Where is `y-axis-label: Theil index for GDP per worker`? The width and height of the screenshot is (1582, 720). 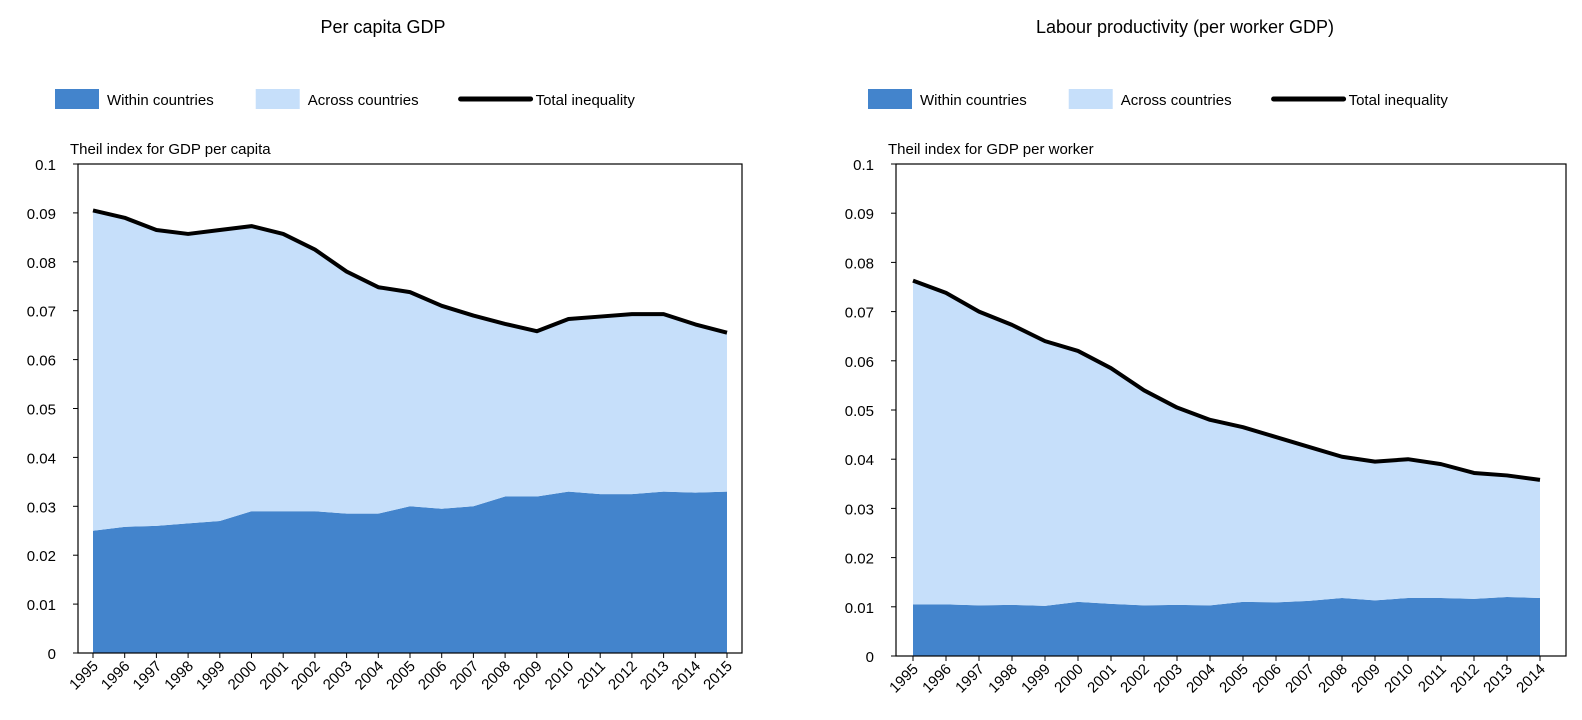
y-axis-label: Theil index for GDP per worker is located at coordinates (991, 149).